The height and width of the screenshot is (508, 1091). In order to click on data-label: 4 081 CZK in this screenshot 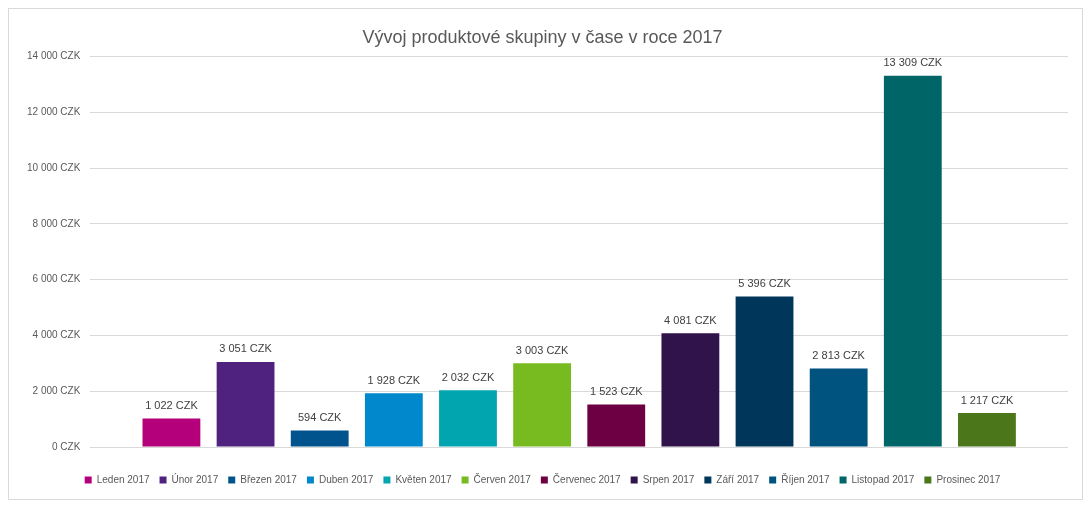, I will do `click(691, 319)`.